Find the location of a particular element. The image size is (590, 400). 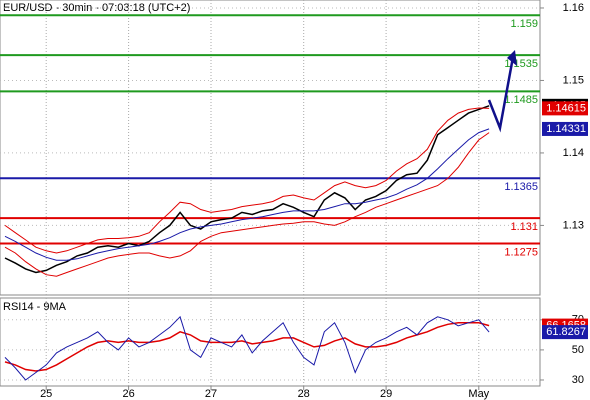

level-label: 1.131 is located at coordinates (524, 227).